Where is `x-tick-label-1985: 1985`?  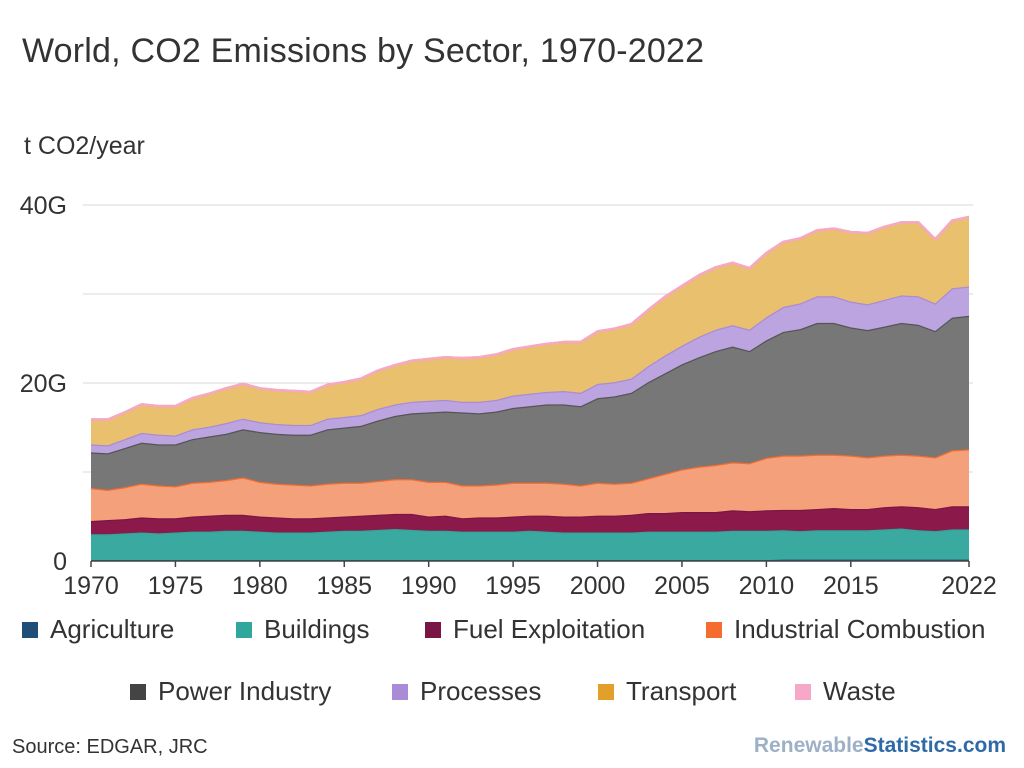 x-tick-label-1985: 1985 is located at coordinates (344, 586).